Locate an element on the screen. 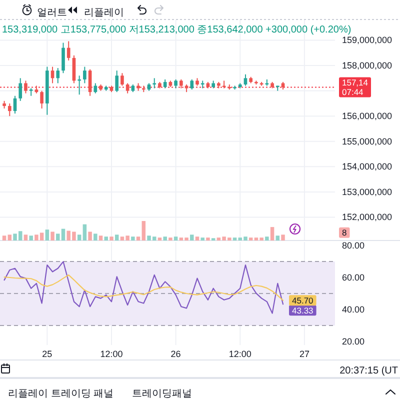  data-label: 45.70 is located at coordinates (303, 300).